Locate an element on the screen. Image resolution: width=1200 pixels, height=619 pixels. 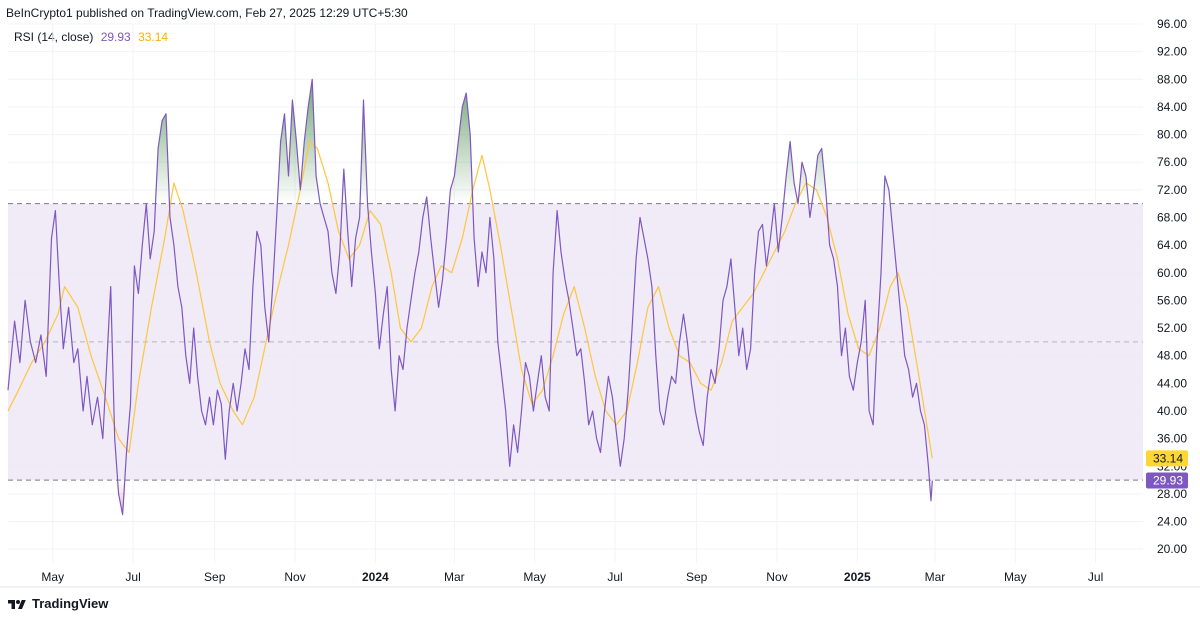
y-tick-label: 92.00 is located at coordinates (1172, 52).